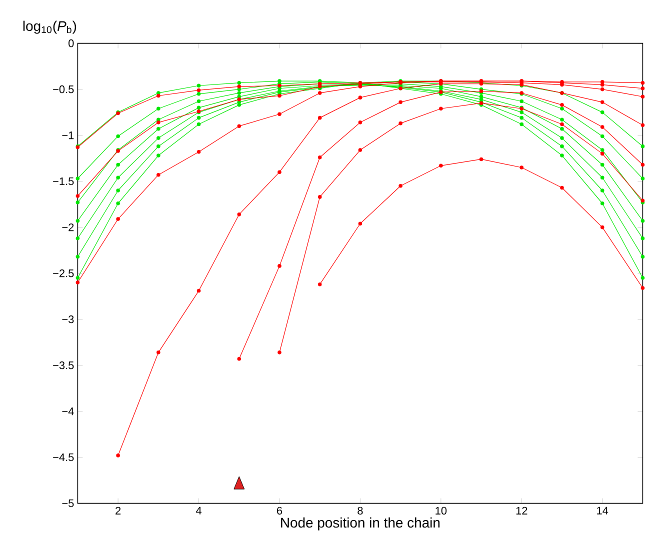 The image size is (670, 555). I want to click on x-tick-label: 10, so click(441, 510).